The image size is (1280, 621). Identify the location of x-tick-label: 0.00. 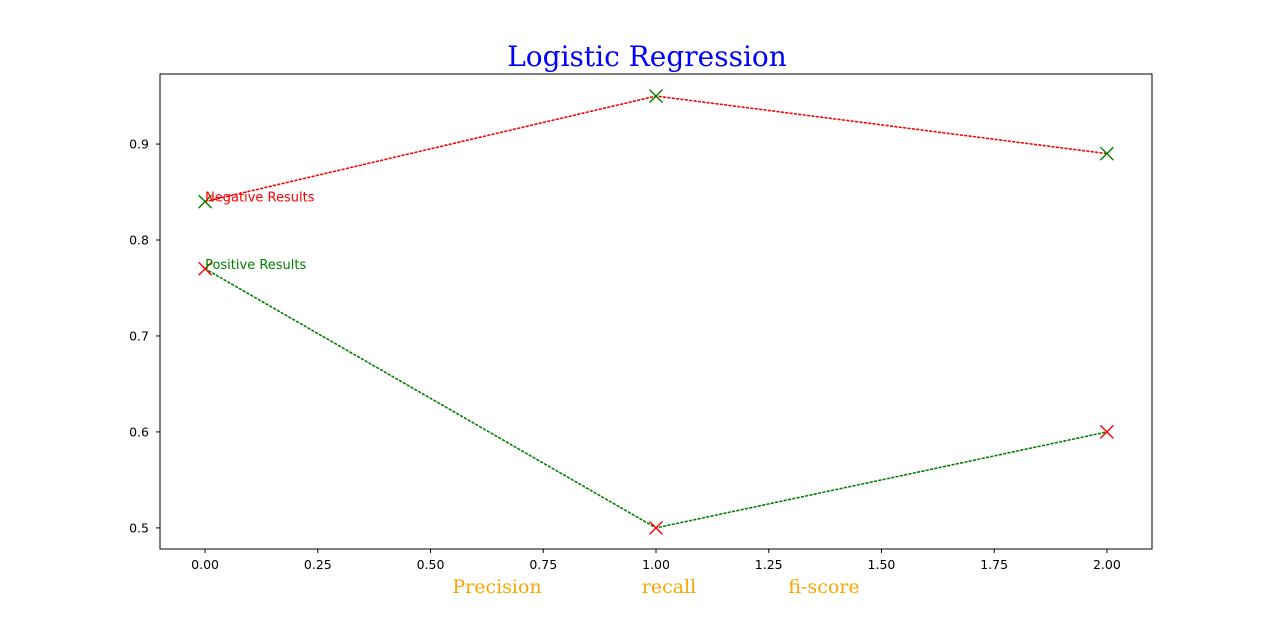
(205, 564).